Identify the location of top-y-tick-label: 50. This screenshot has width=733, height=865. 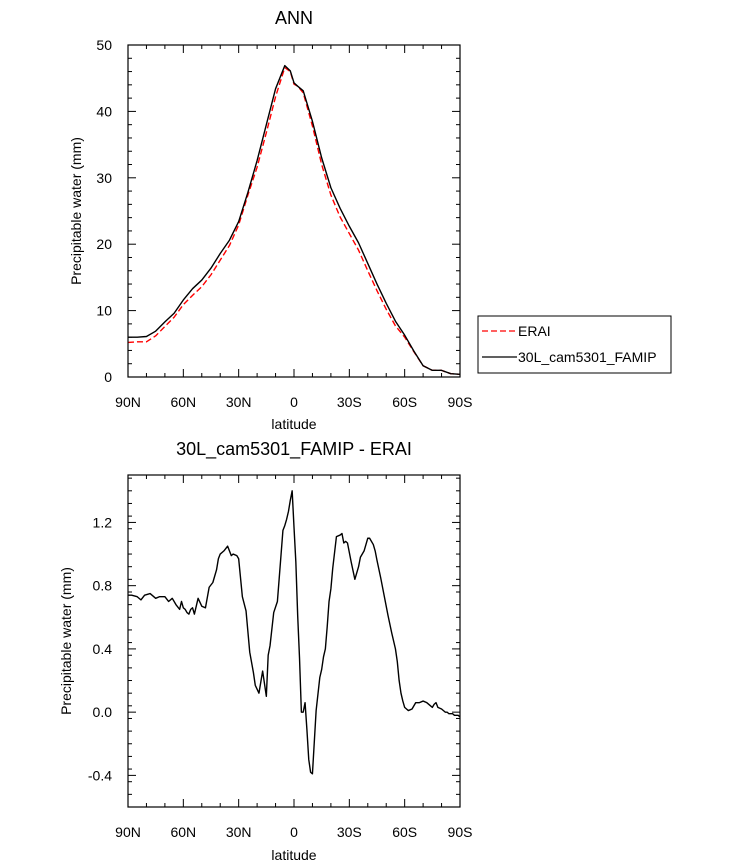
(104, 45).